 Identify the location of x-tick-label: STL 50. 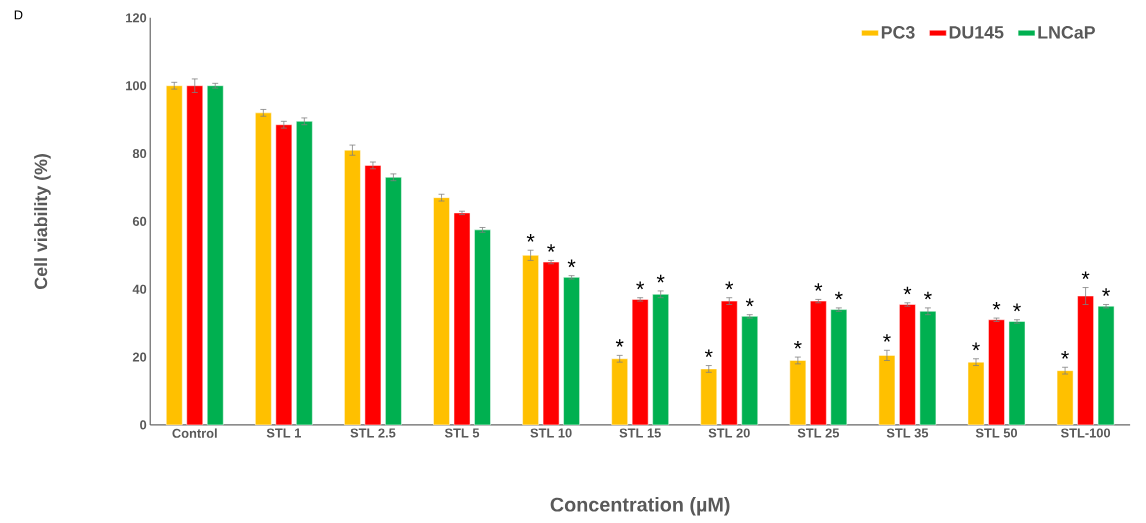
(996, 433).